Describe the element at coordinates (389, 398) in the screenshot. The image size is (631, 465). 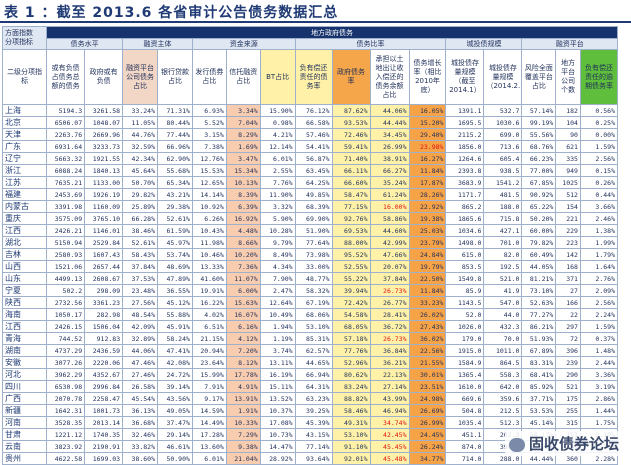
I see `data-cell: 43.99%` at that location.